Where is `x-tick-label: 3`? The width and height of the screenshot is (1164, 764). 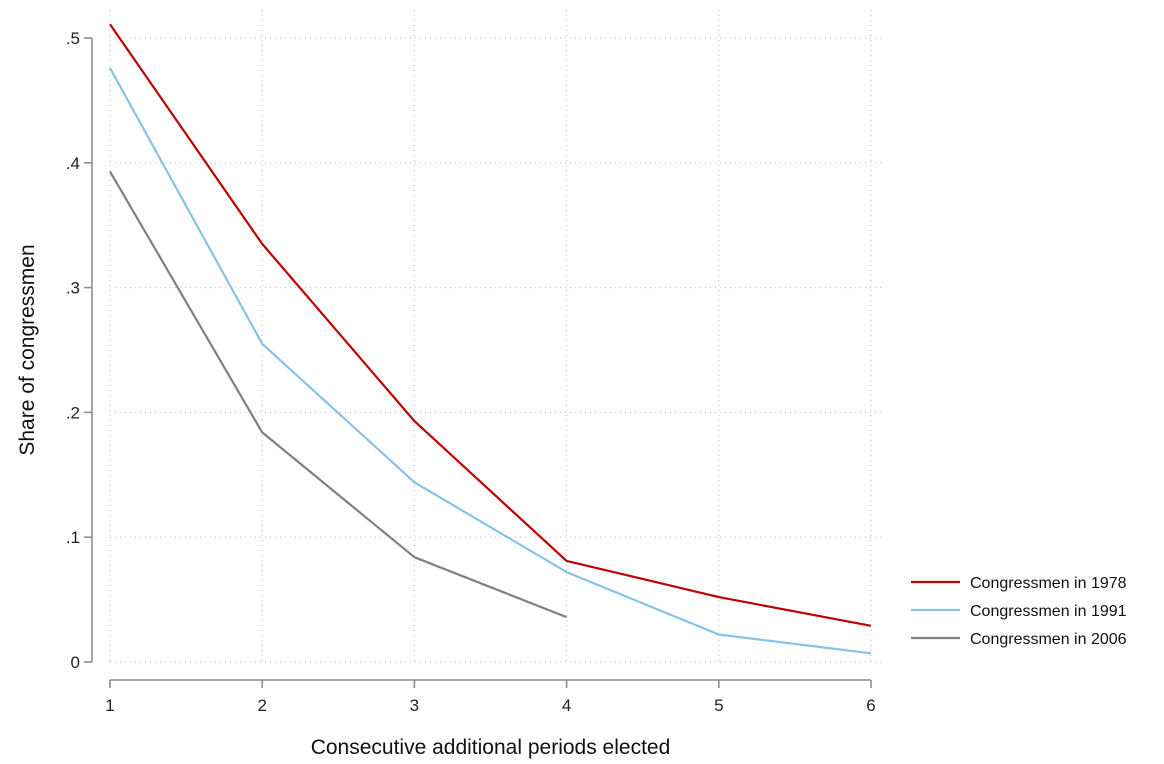
x-tick-label: 3 is located at coordinates (414, 705).